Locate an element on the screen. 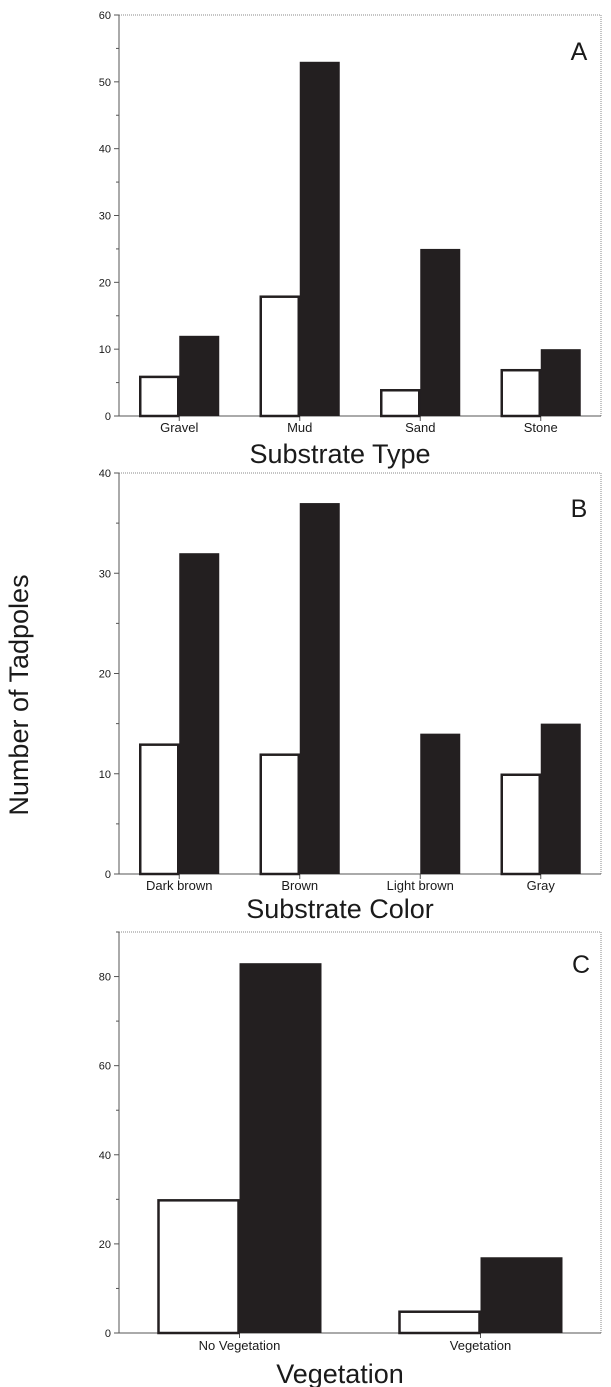  panel-c-y-tick-label: 80 is located at coordinates (105, 978).